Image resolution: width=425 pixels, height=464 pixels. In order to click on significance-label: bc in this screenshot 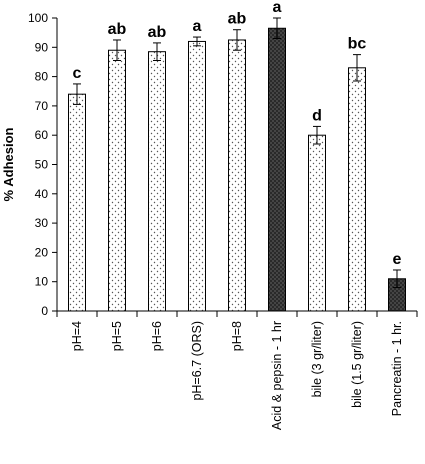, I will do `click(357, 44)`.